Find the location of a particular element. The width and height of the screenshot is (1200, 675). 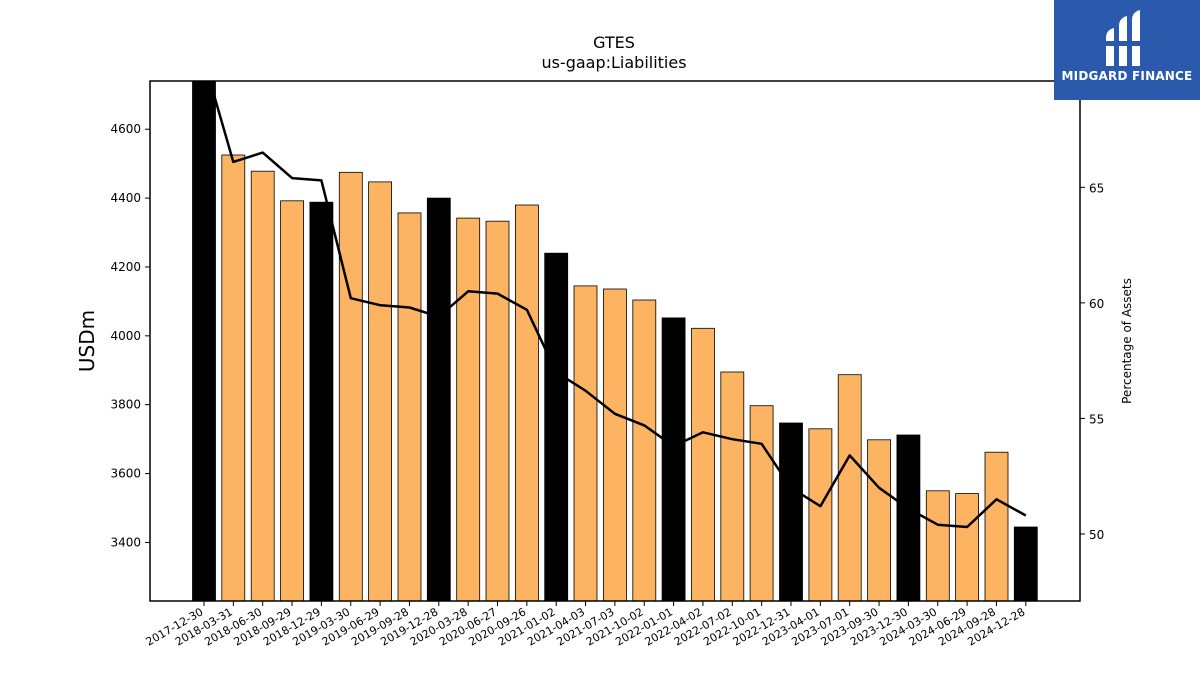

y-tick-label: 4400 is located at coordinates (125, 198).